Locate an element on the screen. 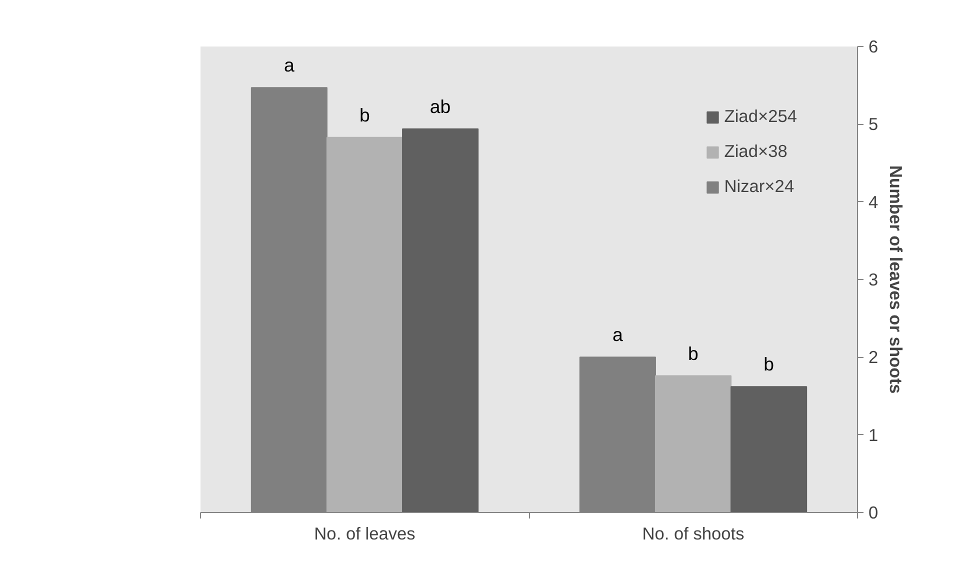  y-tick-label: 6 is located at coordinates (873, 46).